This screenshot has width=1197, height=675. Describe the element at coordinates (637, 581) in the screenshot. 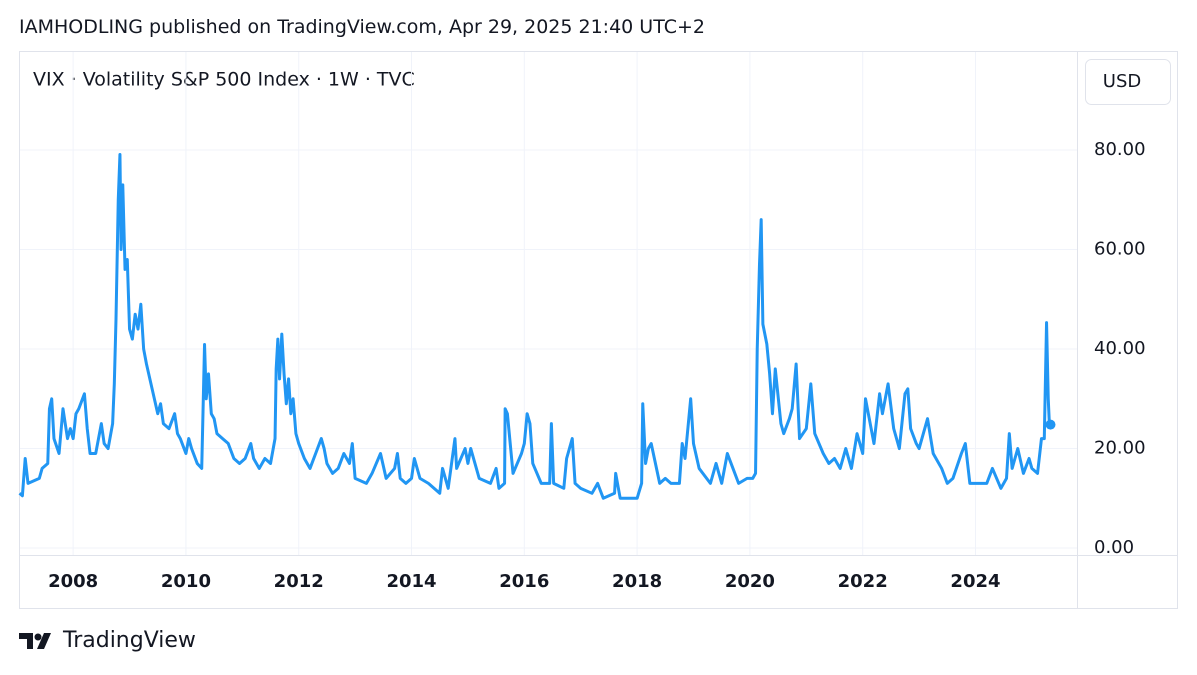

I see `x-tick-label: 2018` at that location.